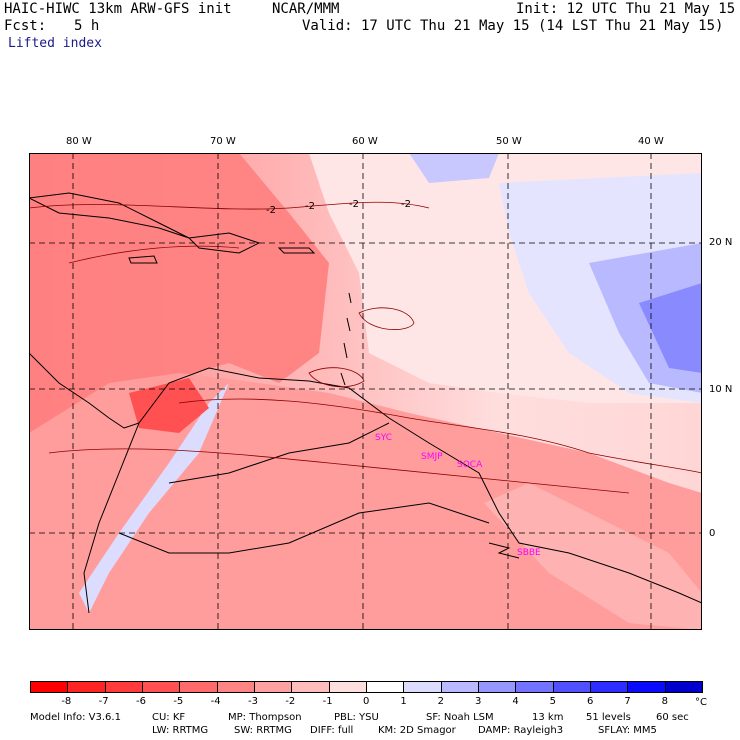 The width and height of the screenshot is (740, 740). What do you see at coordinates (383, 438) in the screenshot?
I see `station-syc: SYC` at bounding box center [383, 438].